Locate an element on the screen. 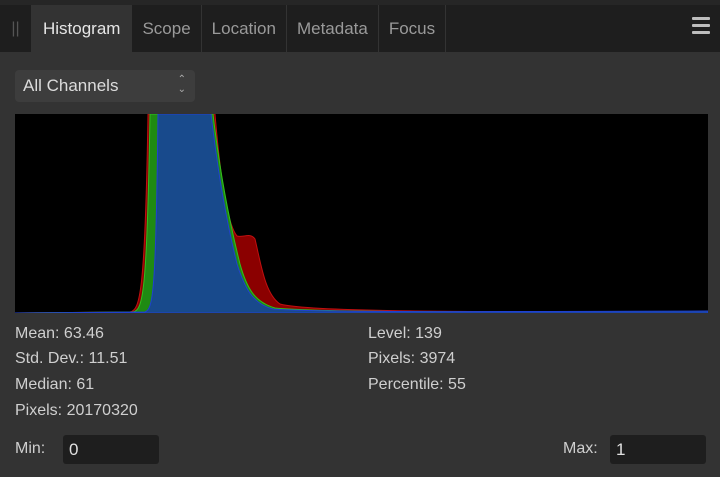 The image size is (720, 477). grip-icon: || is located at coordinates (15, 28).